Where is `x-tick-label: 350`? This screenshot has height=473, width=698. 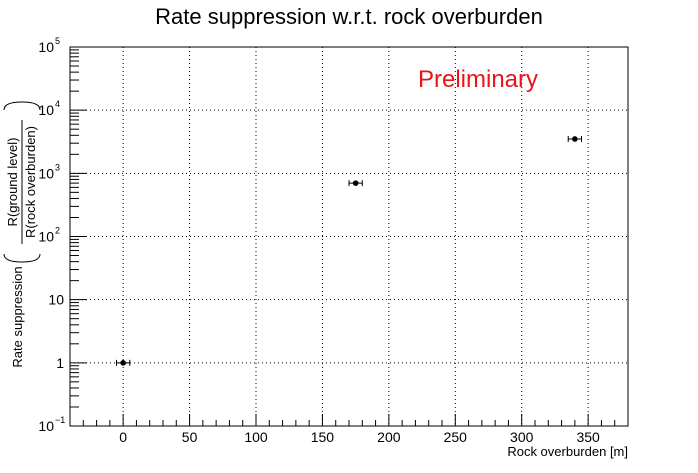
x-tick-label: 350 is located at coordinates (588, 437).